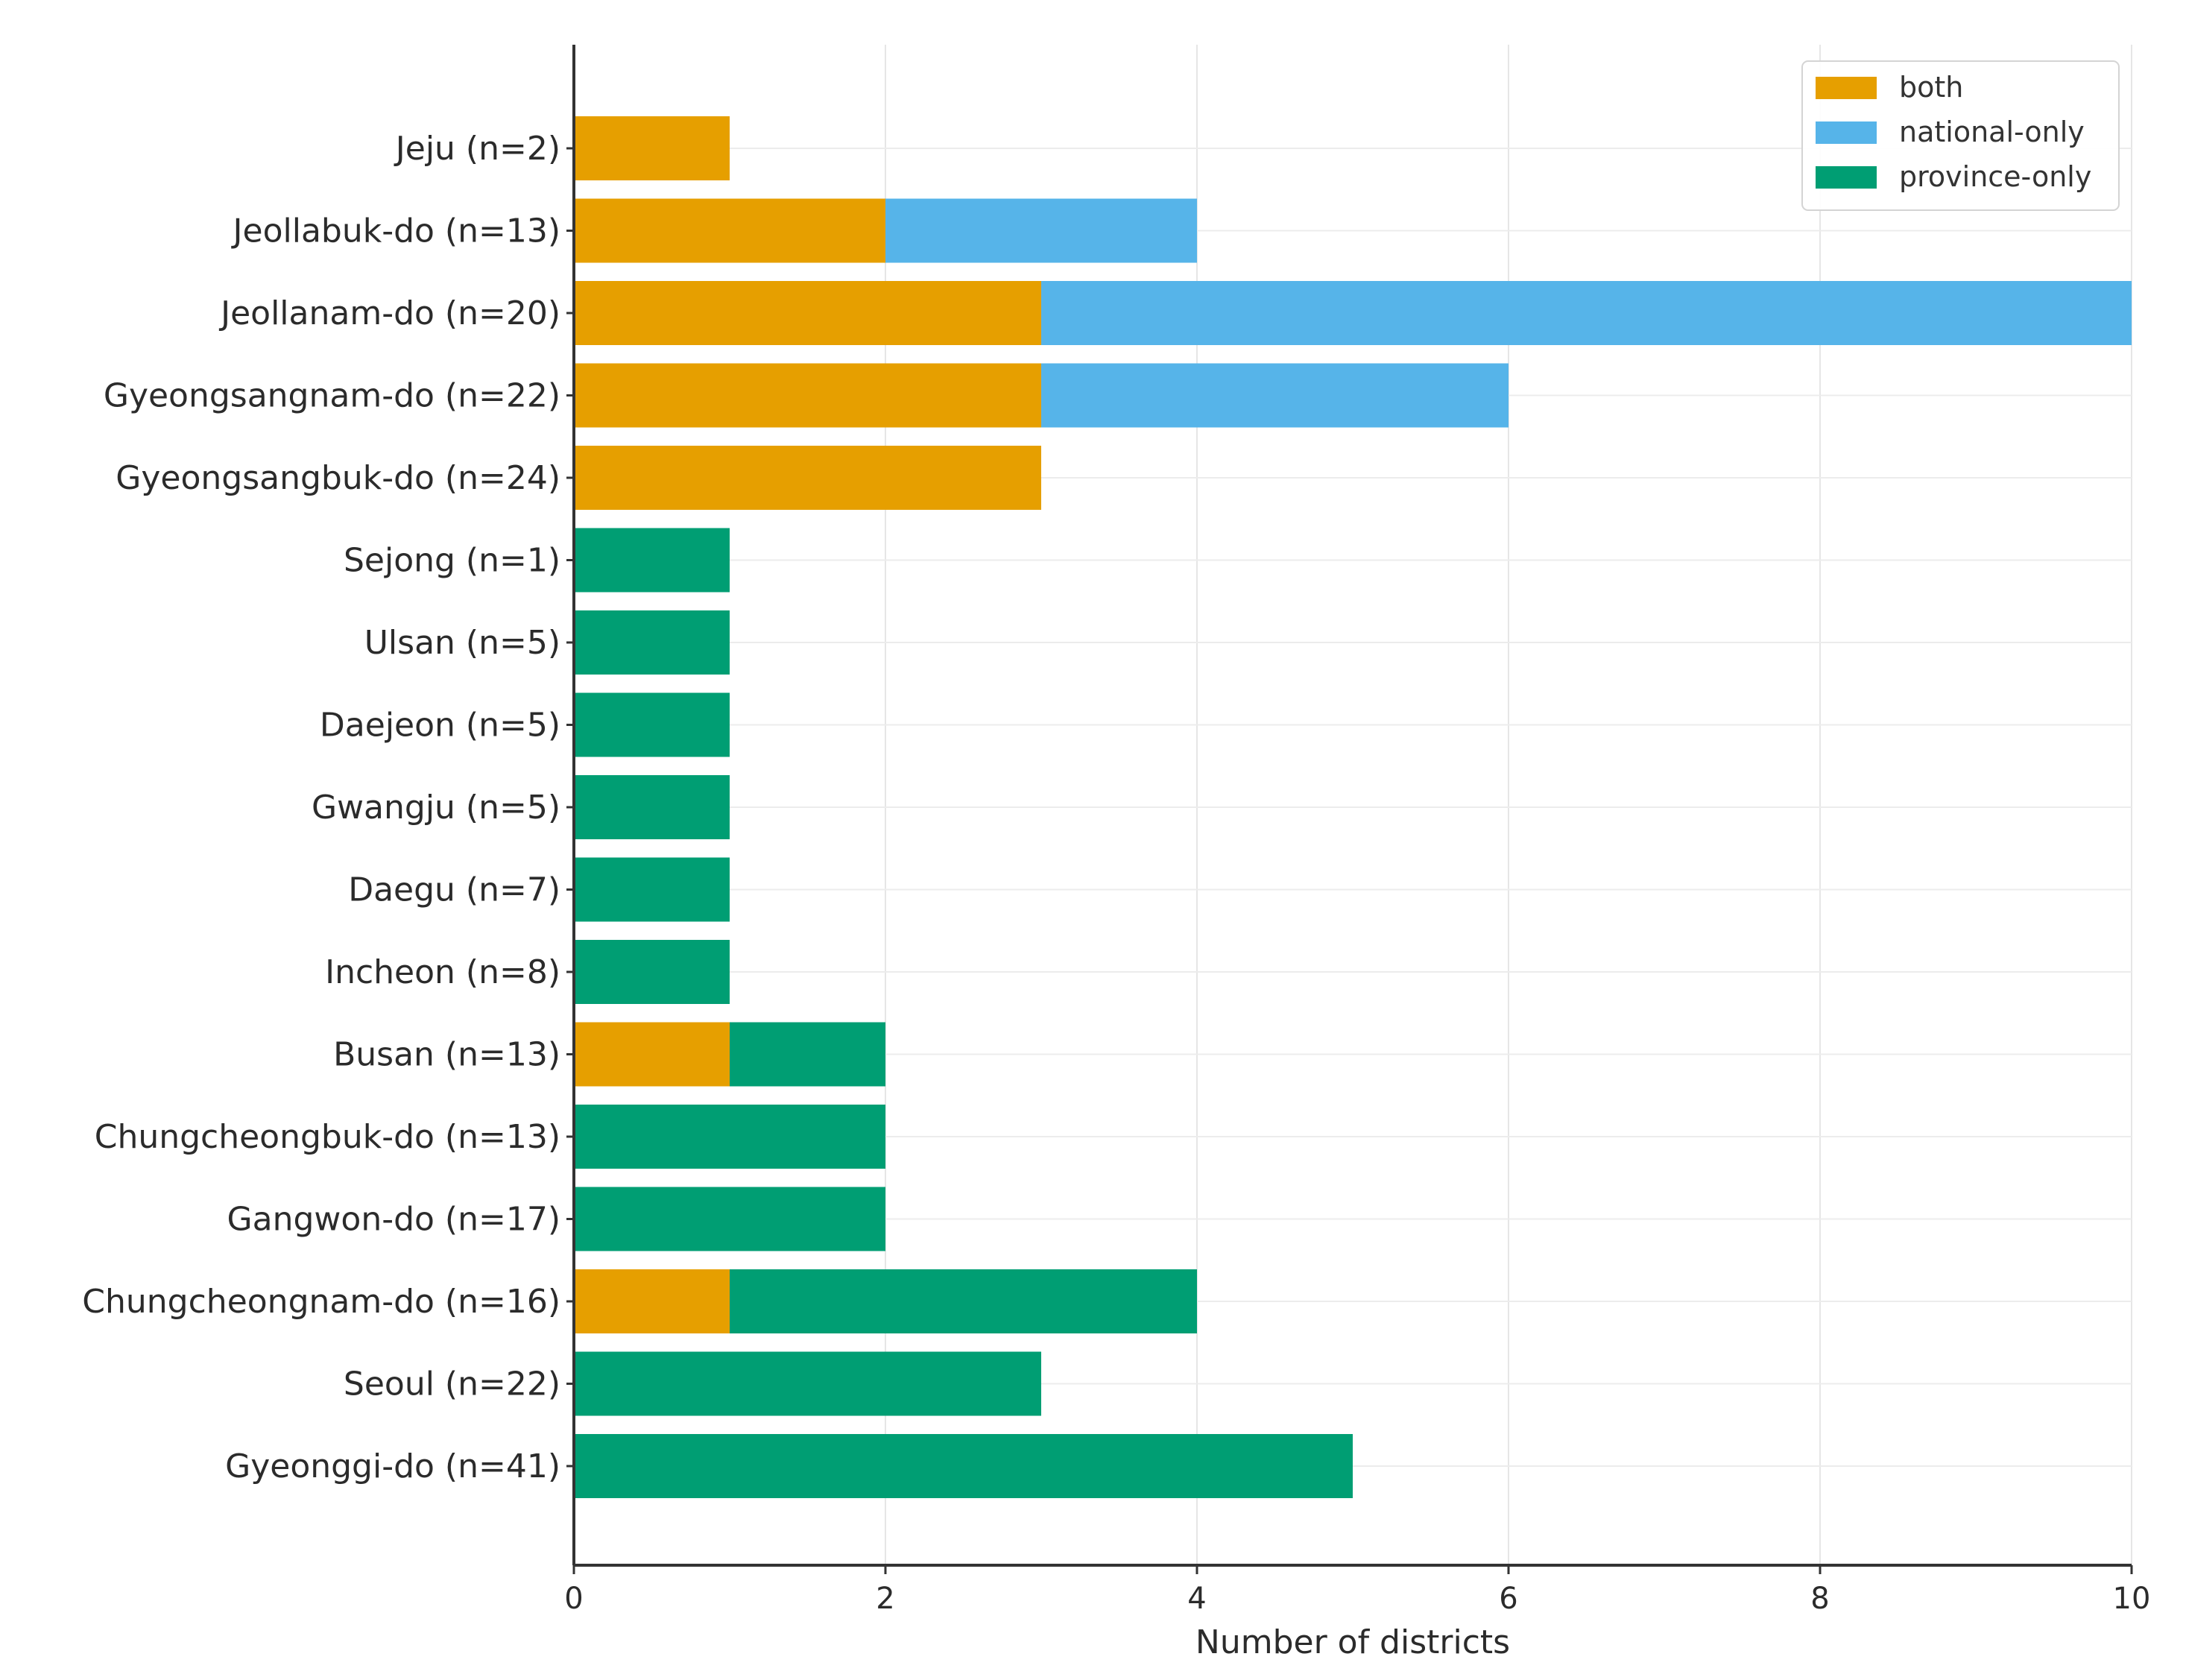 Image resolution: width=2186 pixels, height=1680 pixels. Describe the element at coordinates (440, 726) in the screenshot. I see `y-tick-label: Daejeon (n=5)` at that location.